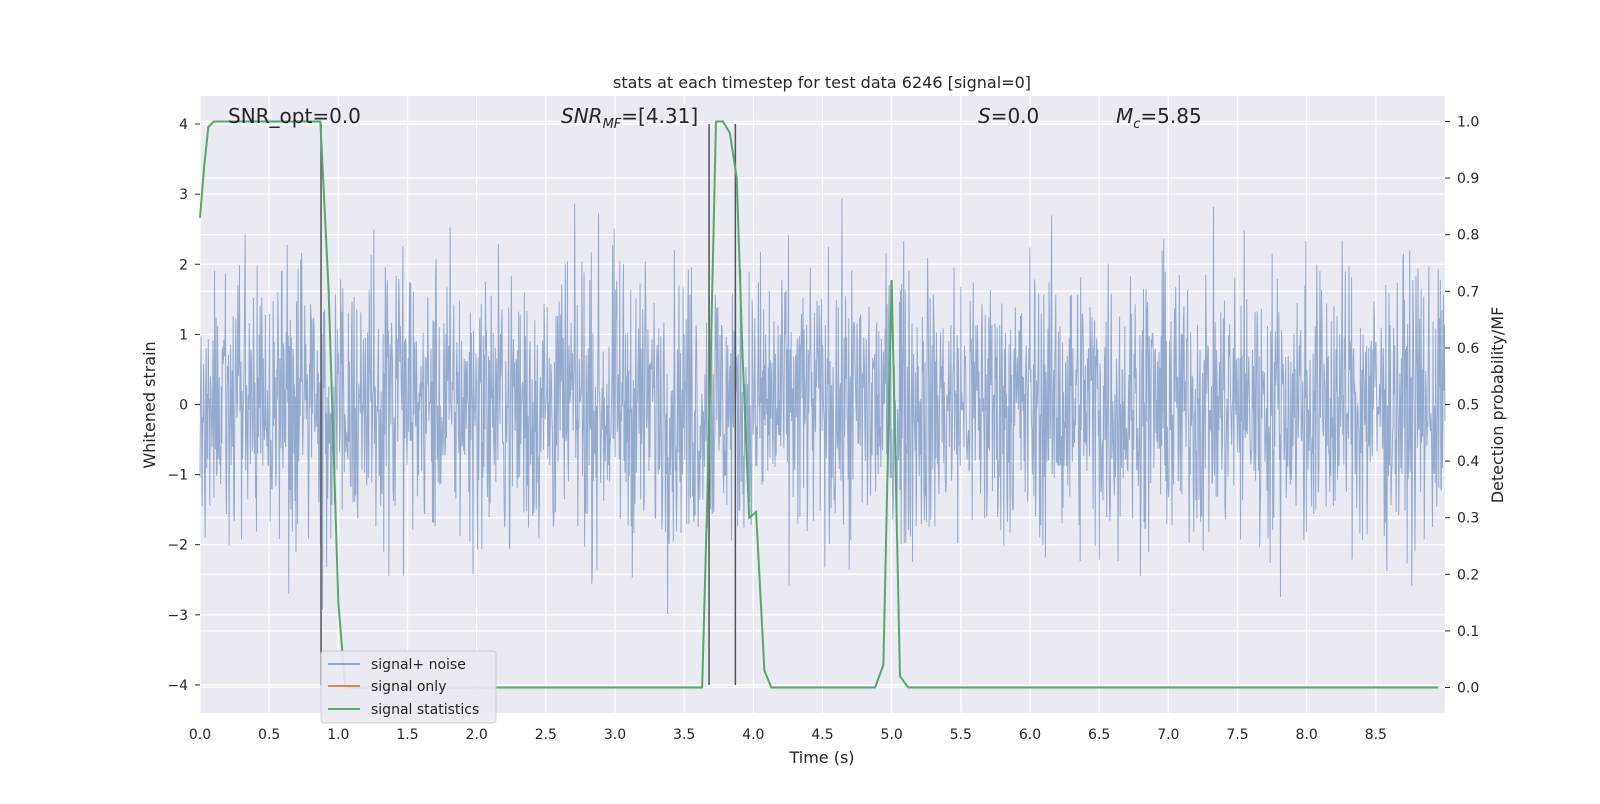 This screenshot has width=1600, height=804. Describe the element at coordinates (1468, 122) in the screenshot. I see `y-right-tick-label: 1.0` at that location.